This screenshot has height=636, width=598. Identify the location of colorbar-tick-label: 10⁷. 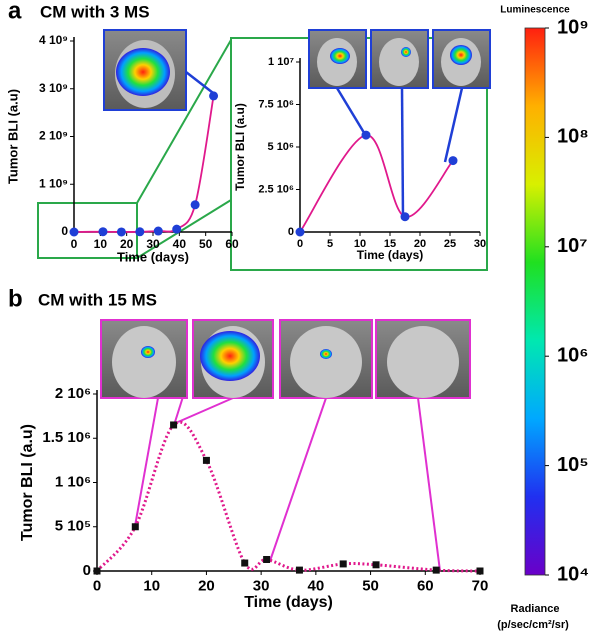
(572, 246).